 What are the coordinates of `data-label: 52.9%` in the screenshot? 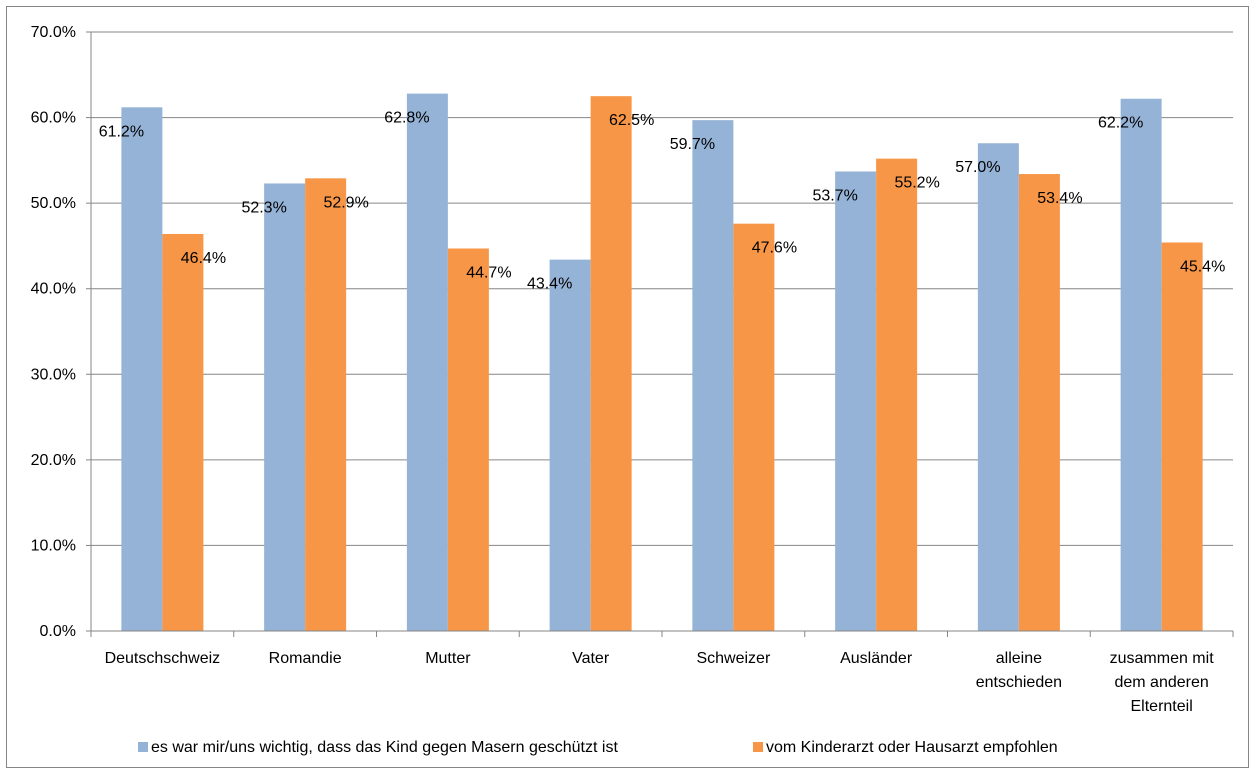 It's located at (345, 202).